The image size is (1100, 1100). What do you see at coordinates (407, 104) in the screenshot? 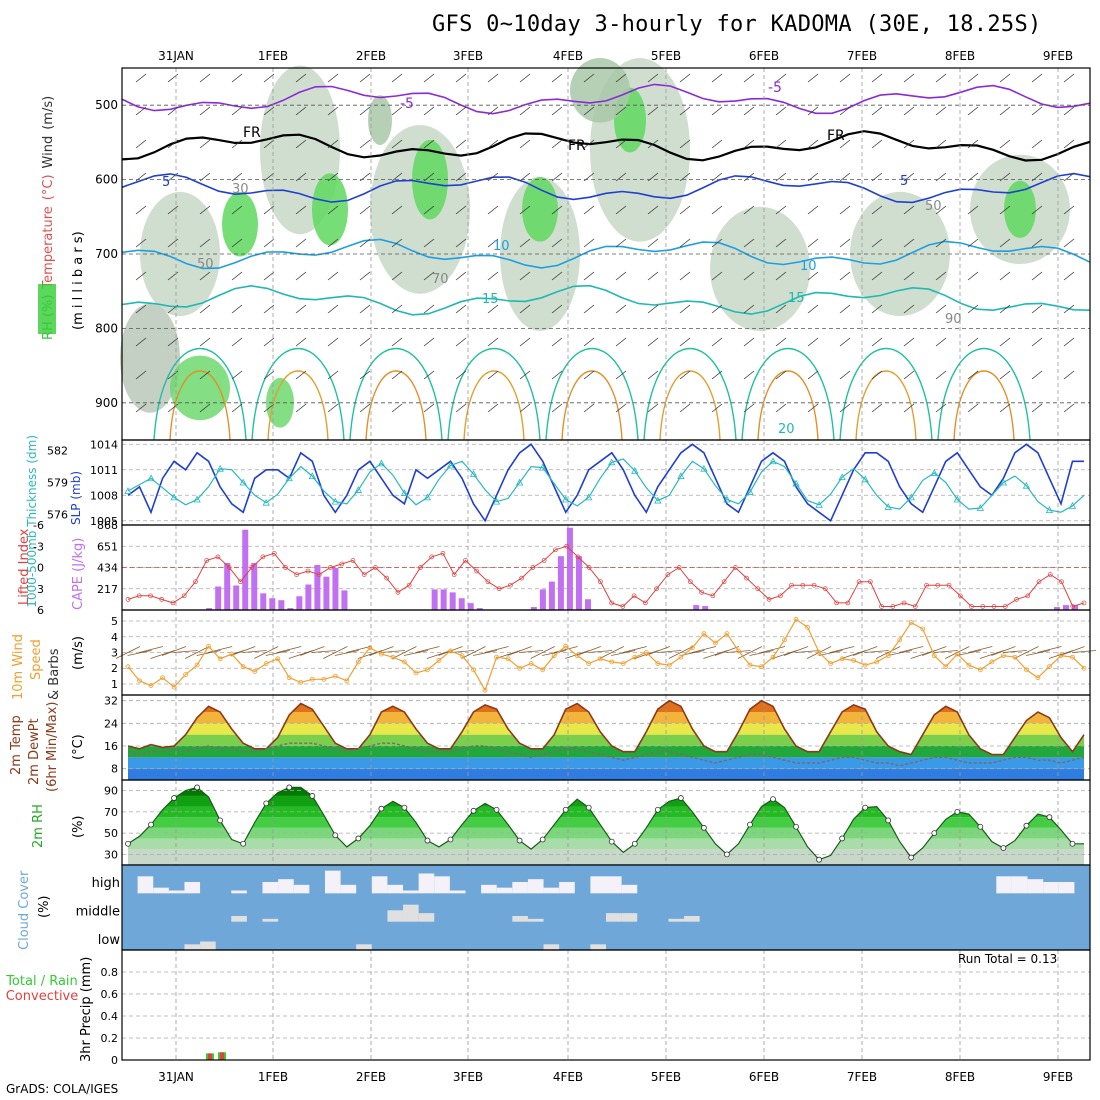
I see `contour-label-0: -5` at bounding box center [407, 104].